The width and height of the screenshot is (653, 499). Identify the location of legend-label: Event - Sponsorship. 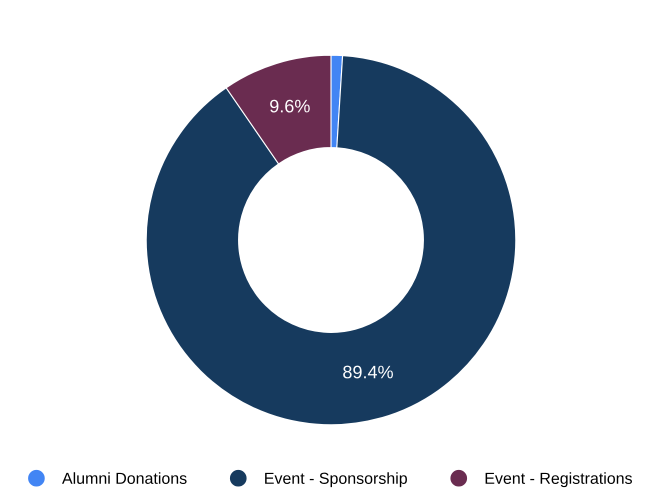
(336, 480).